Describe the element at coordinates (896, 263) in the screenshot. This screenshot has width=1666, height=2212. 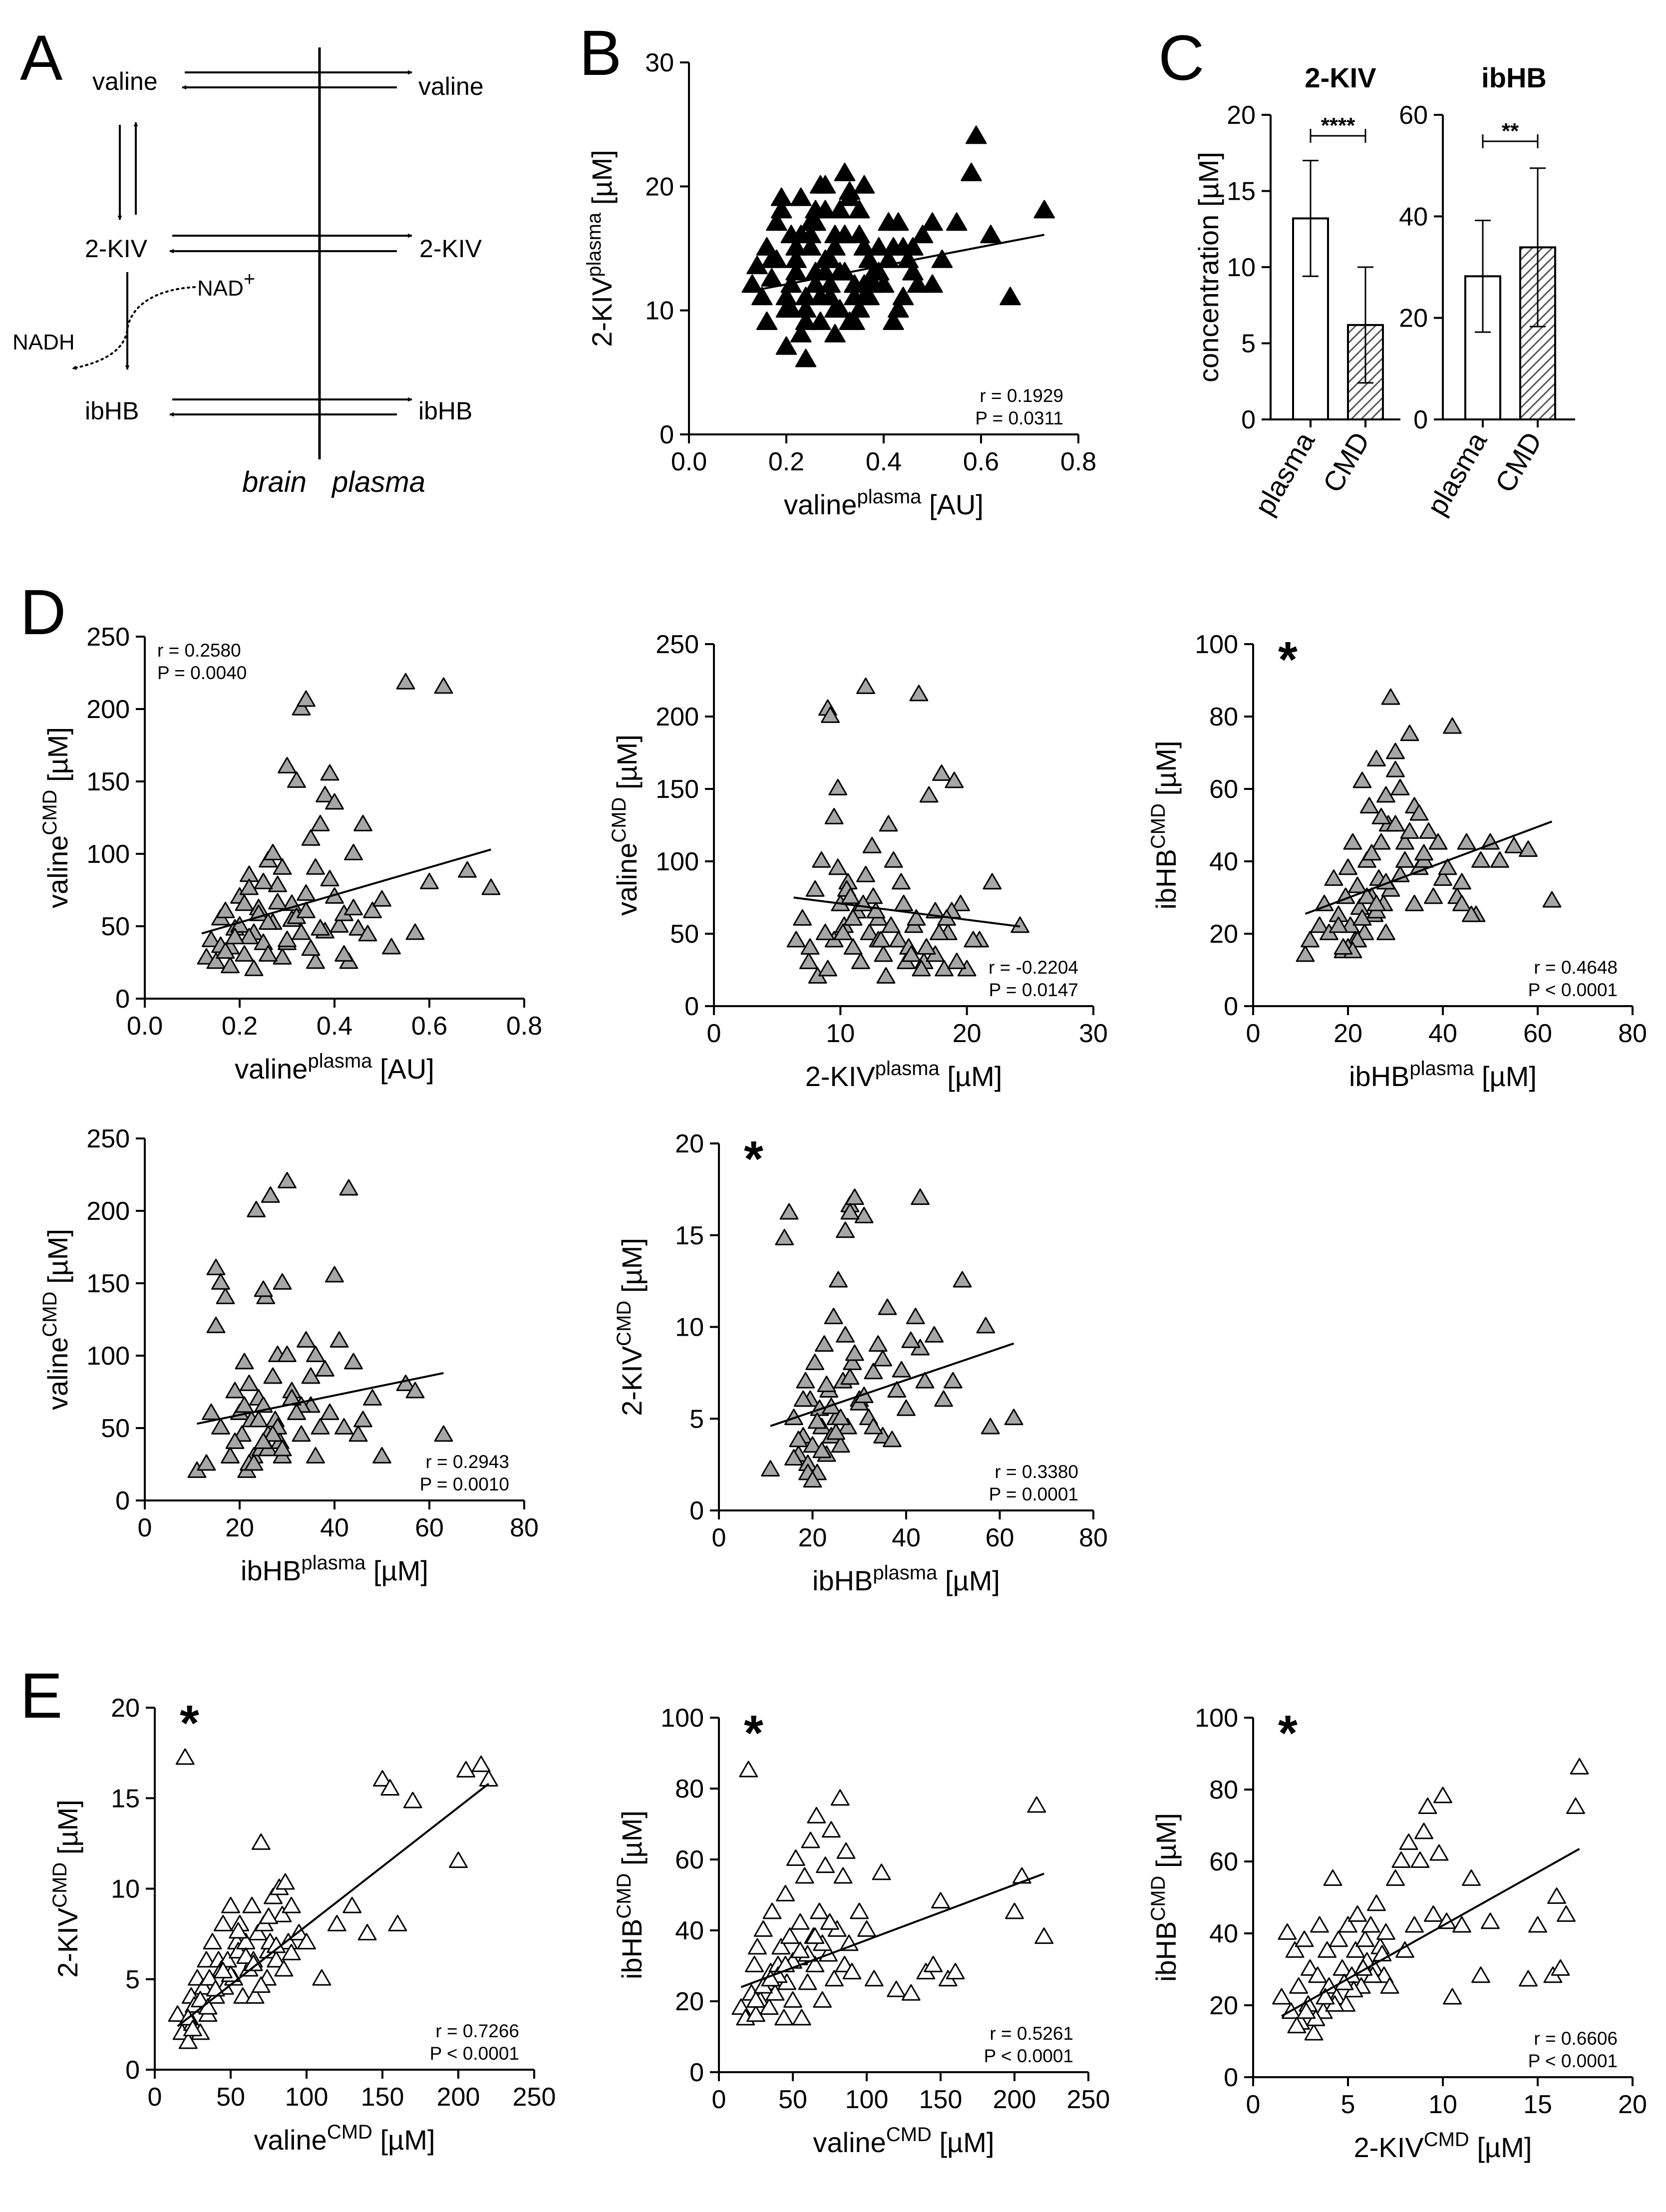
I see `regression-line` at that location.